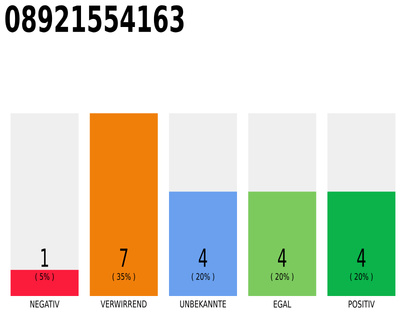 This screenshot has height=320, width=410. I want to click on x-tick-label: NEGATIV, so click(45, 304).